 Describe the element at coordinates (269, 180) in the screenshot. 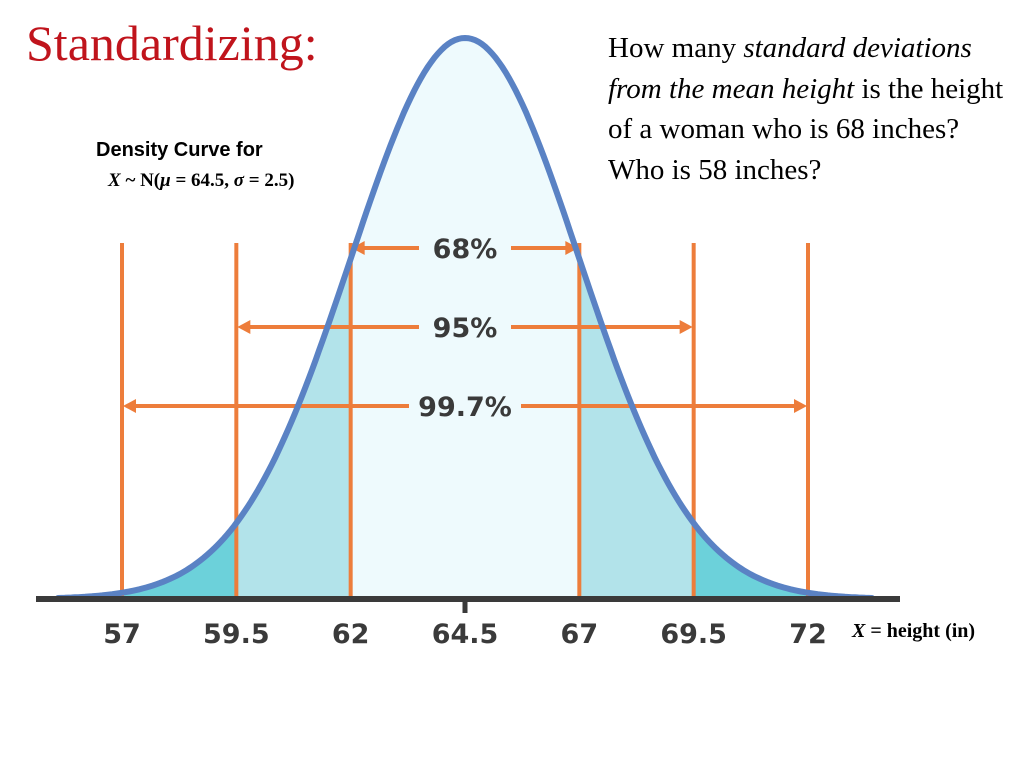

I see `sigma-value: = 2.5)` at that location.